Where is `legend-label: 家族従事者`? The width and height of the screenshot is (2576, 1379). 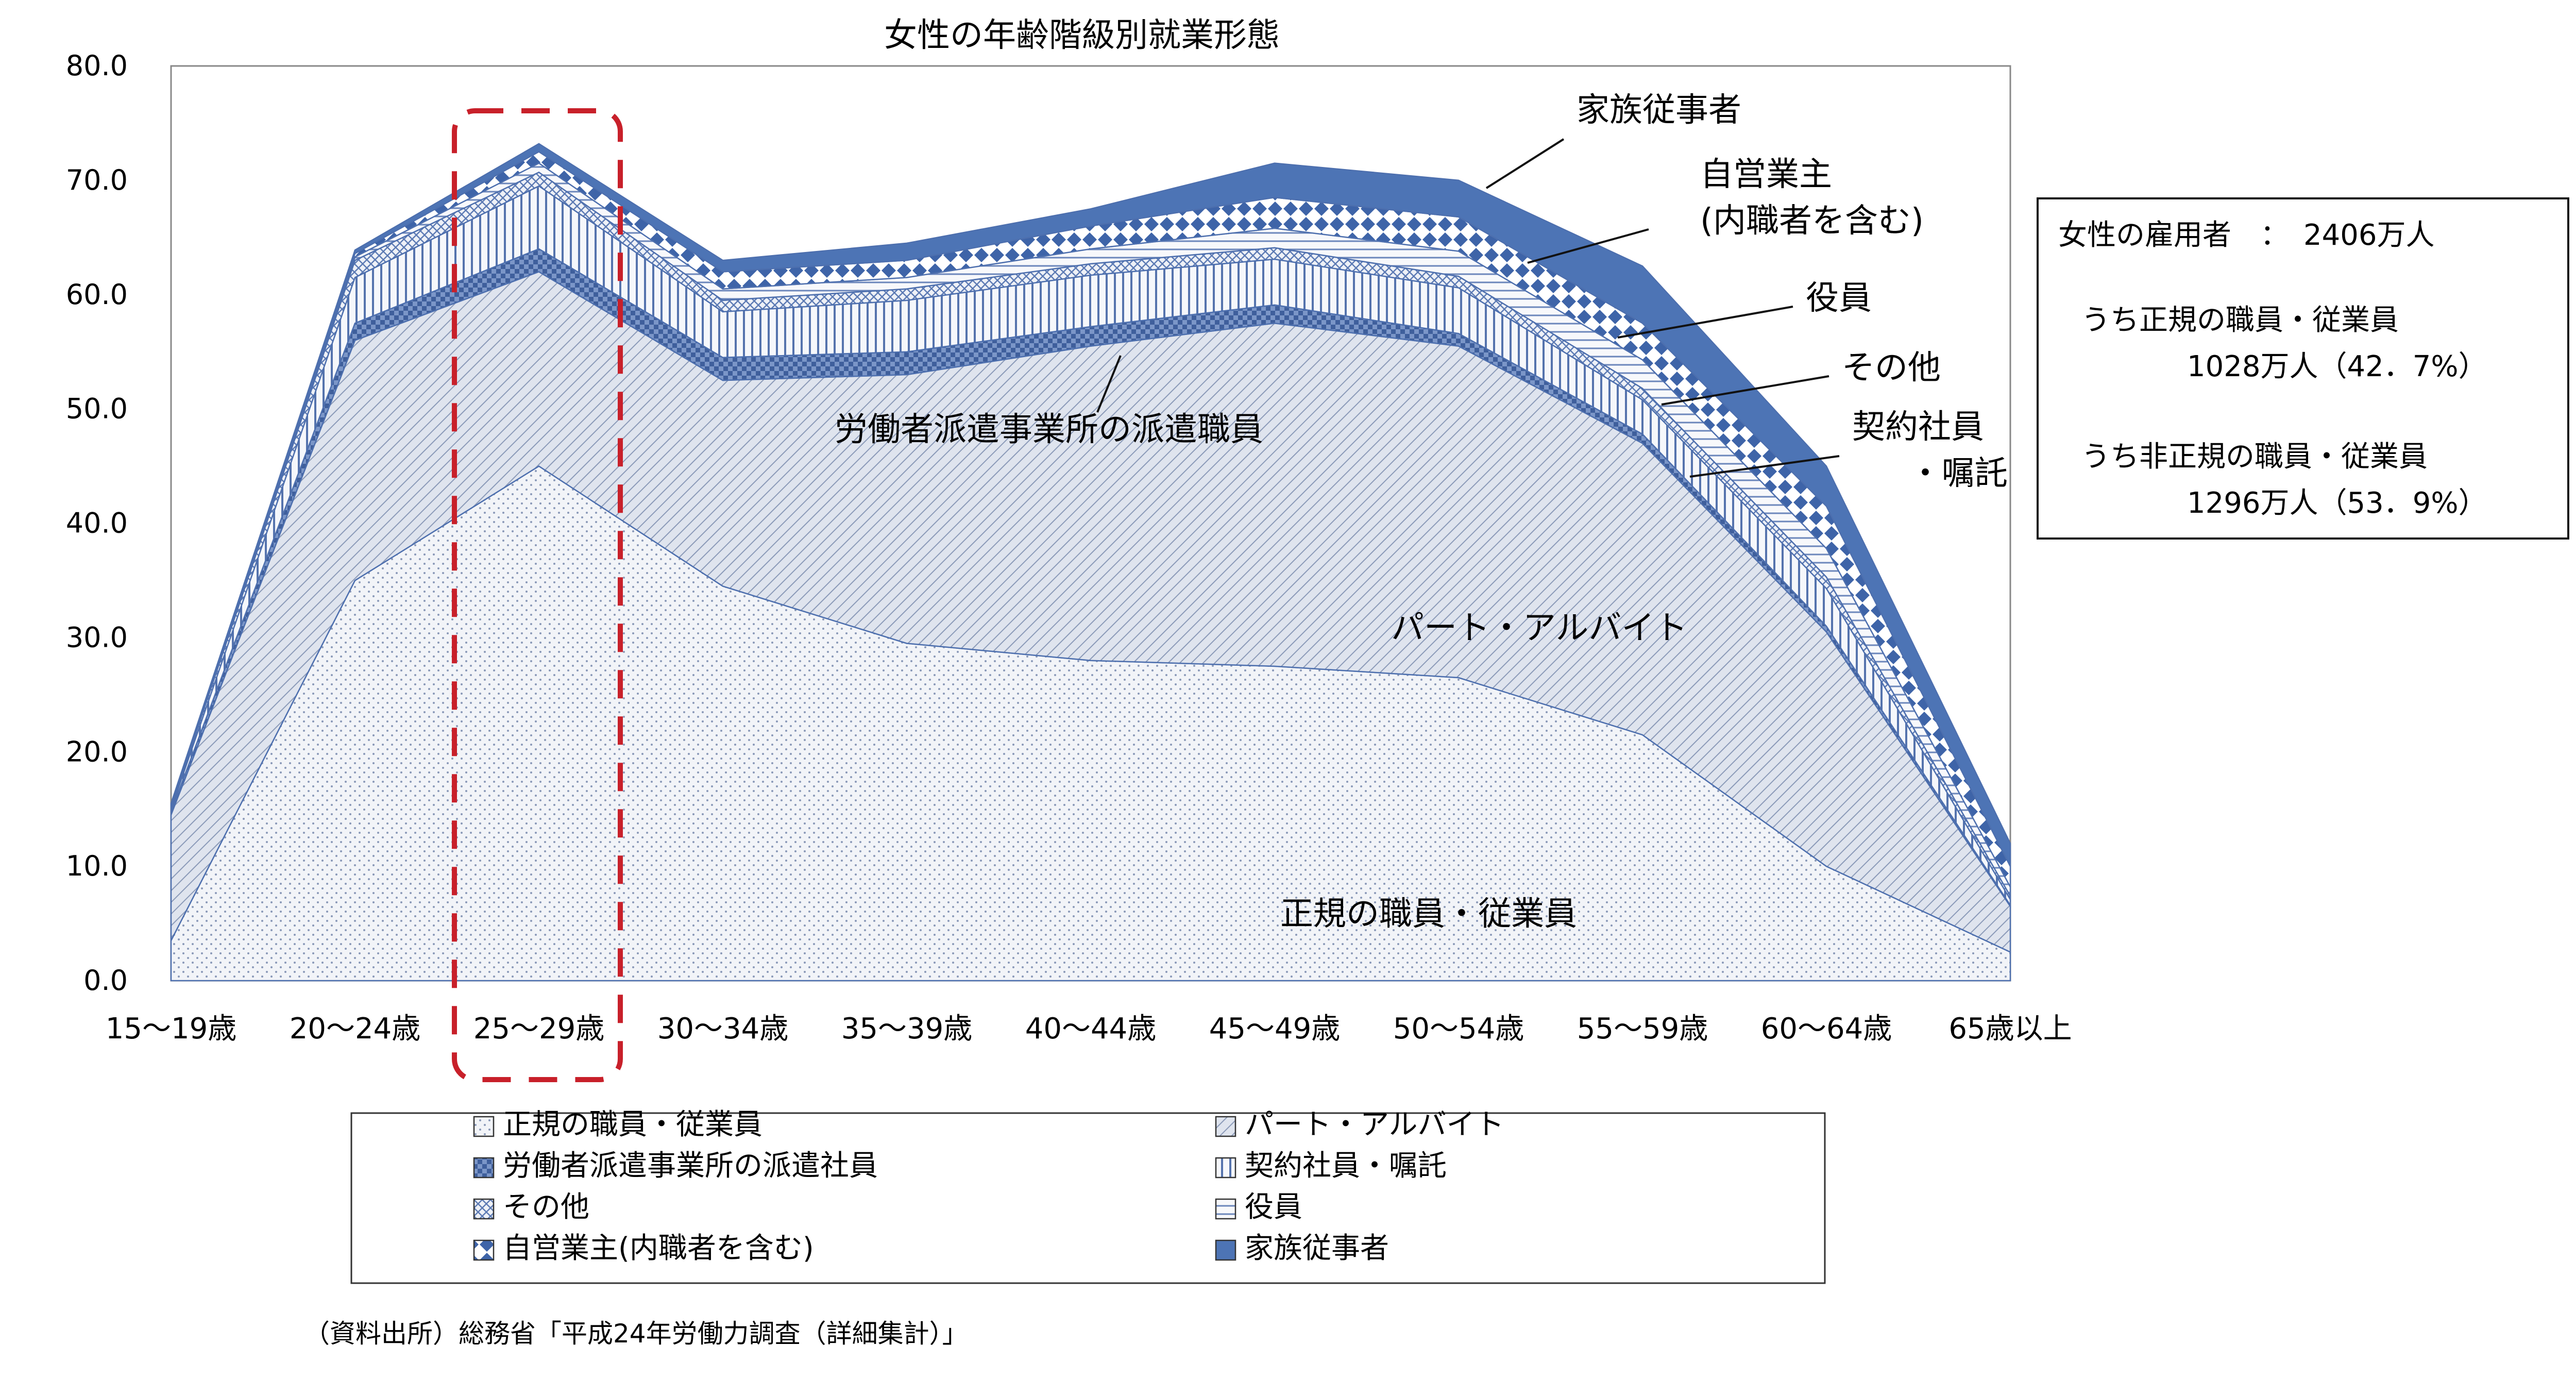 legend-label: 家族従事者 is located at coordinates (1317, 1248).